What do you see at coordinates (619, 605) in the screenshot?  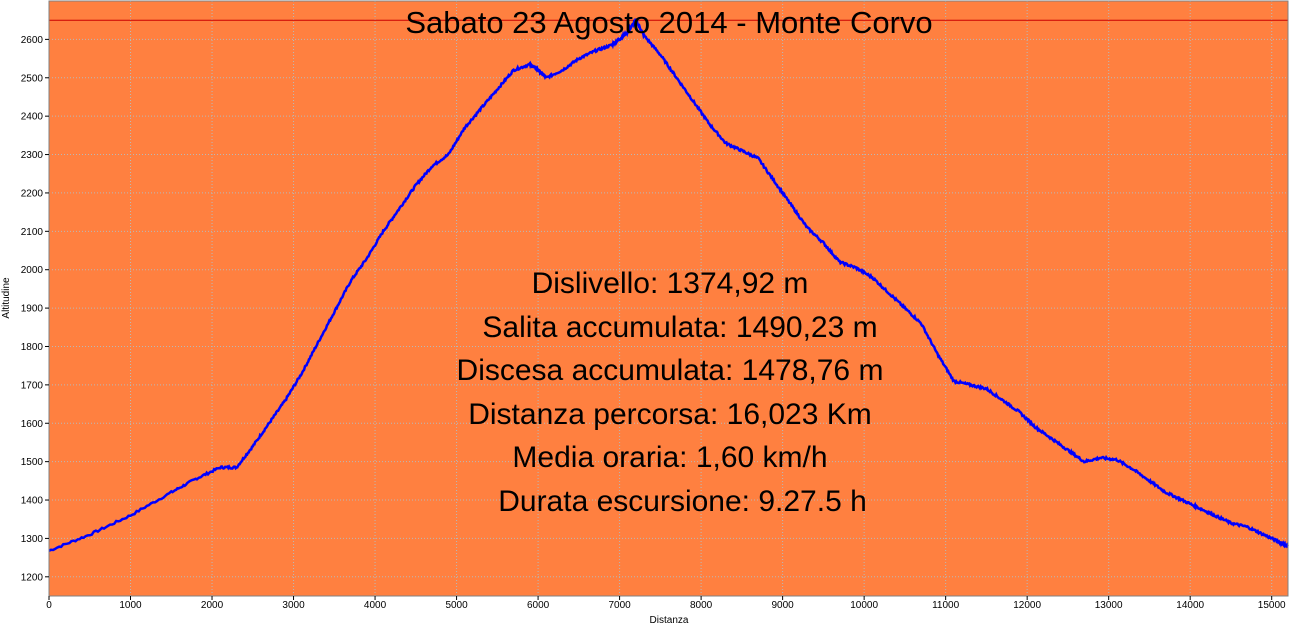 I see `x-tick-label: 7000` at bounding box center [619, 605].